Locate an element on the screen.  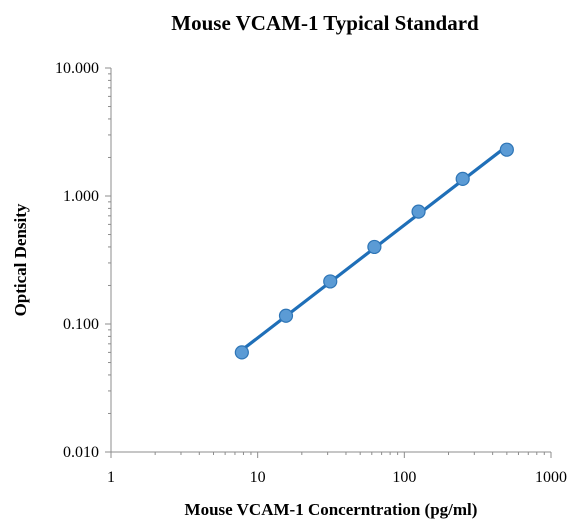
x-tick-label: 100 is located at coordinates (404, 477).